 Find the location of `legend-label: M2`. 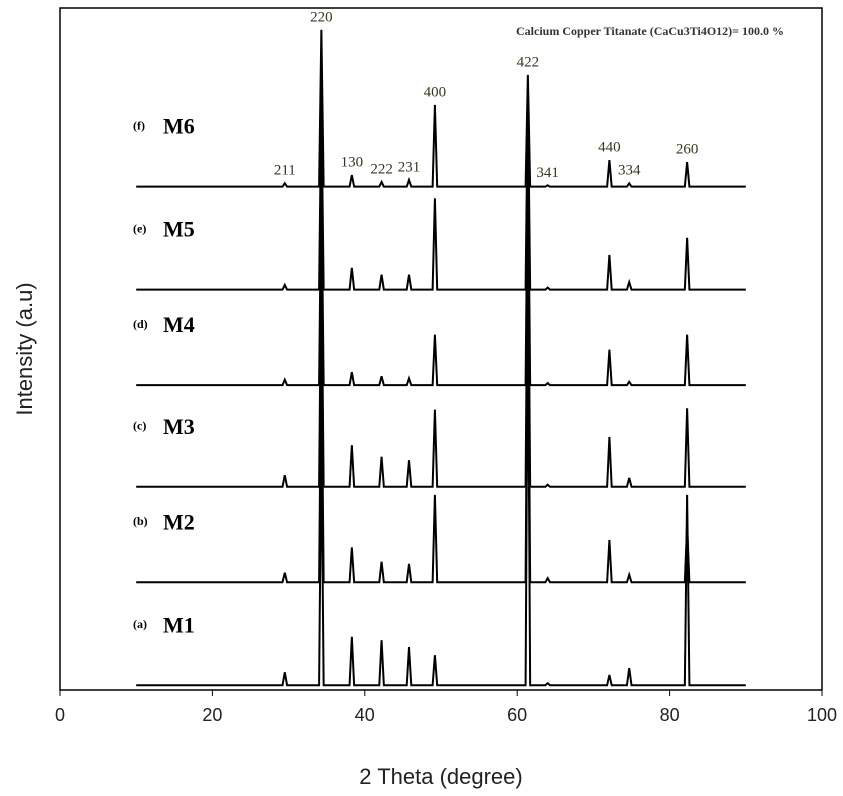

legend-label: M2 is located at coordinates (179, 521).